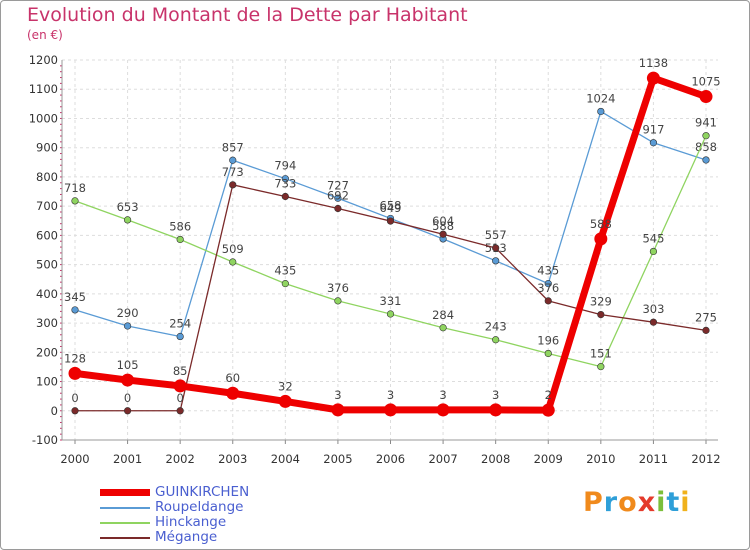 This screenshot has height=550, width=750. What do you see at coordinates (601, 354) in the screenshot?
I see `data-label-hinckange: 151` at bounding box center [601, 354].